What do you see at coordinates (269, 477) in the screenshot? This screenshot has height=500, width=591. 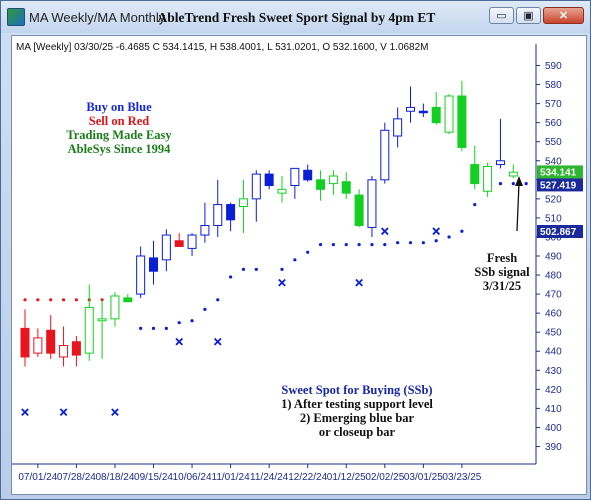 I see `x-tick-label: 11/24/24` at bounding box center [269, 477].